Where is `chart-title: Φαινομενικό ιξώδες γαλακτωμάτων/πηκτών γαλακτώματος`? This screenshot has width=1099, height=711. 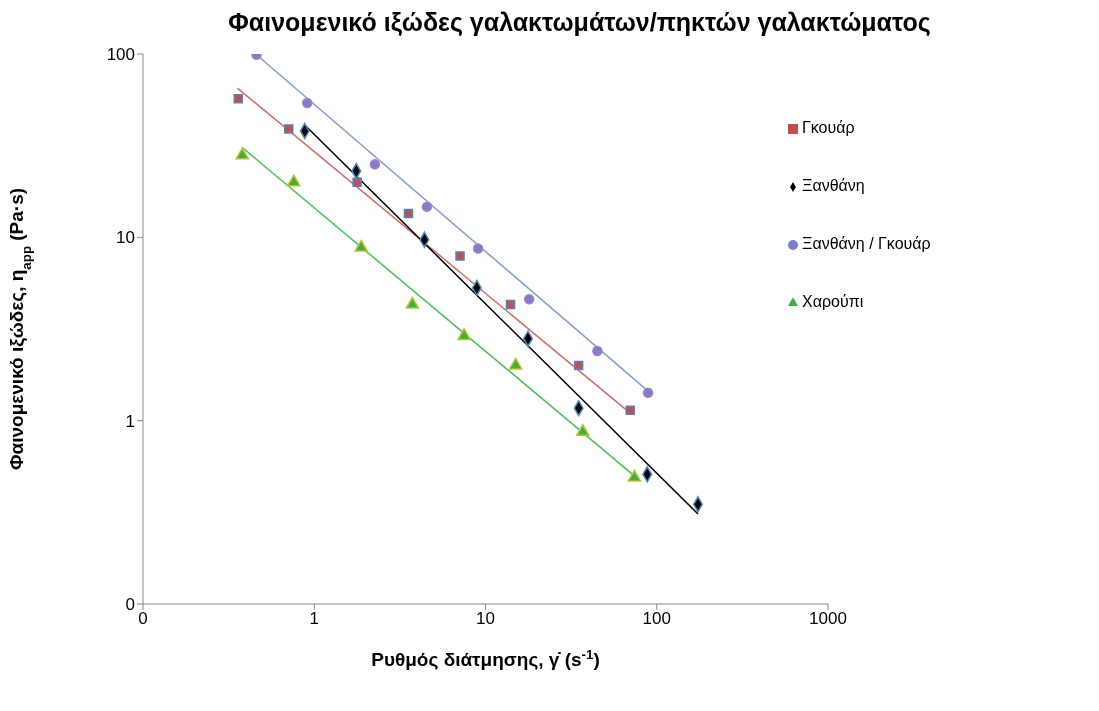 chart-title: Φαινομενικό ιξώδες γαλακτωμάτων/πηκτών γαλακτώματος is located at coordinates (579, 23).